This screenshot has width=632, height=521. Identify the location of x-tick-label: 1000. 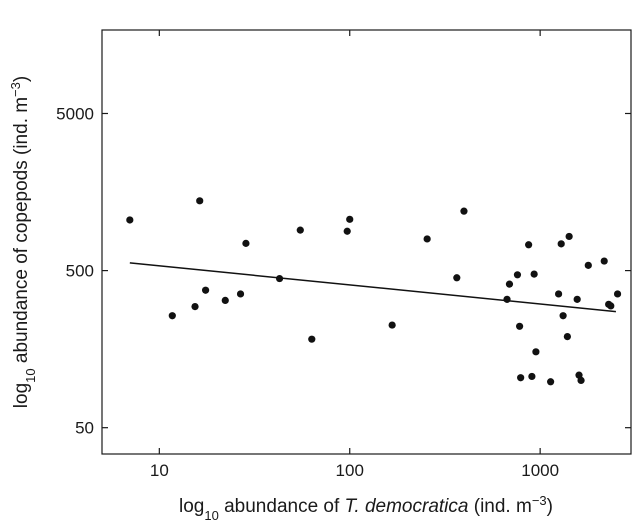
(540, 470).